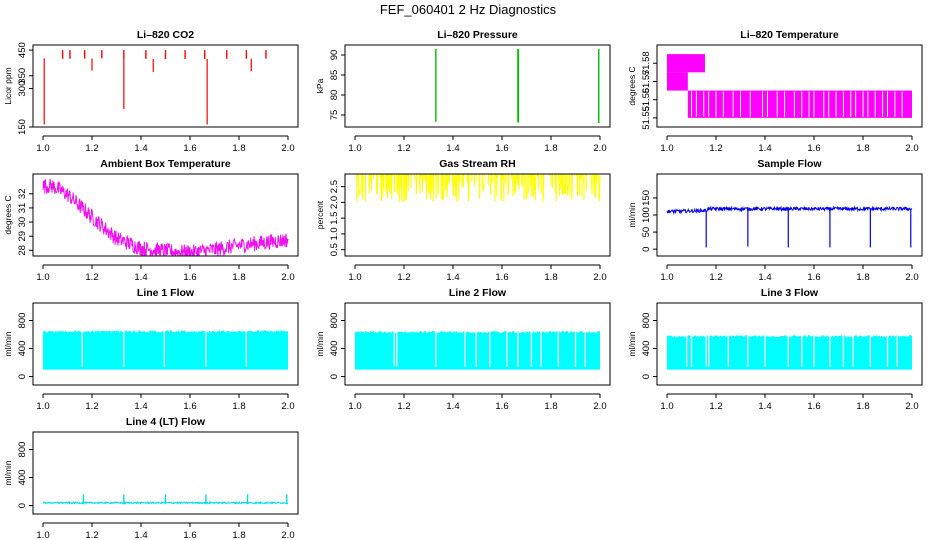 This screenshot has height=540, width=936. What do you see at coordinates (22, 222) in the screenshot?
I see `y-tick-label: 30` at bounding box center [22, 222].